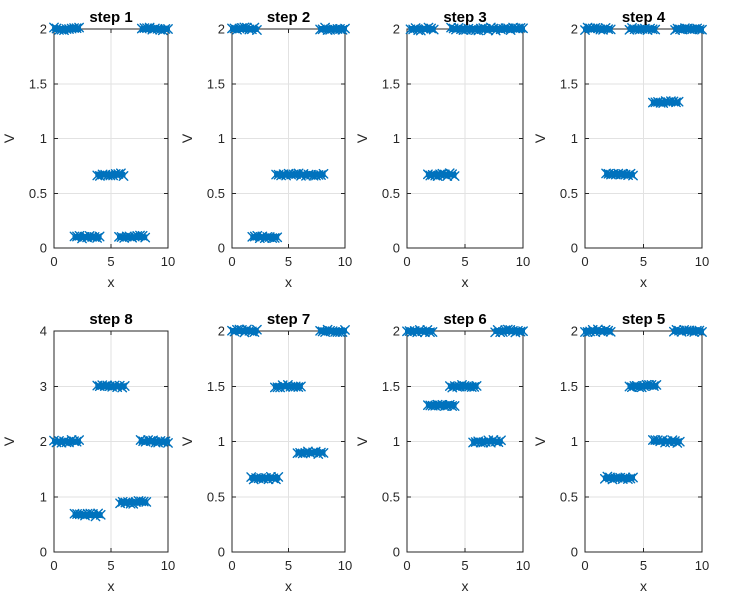  I want to click on subplot-step-7: step 7 0 5 10 0 0.5 1 1.5 2 x V, so click(265, 452).